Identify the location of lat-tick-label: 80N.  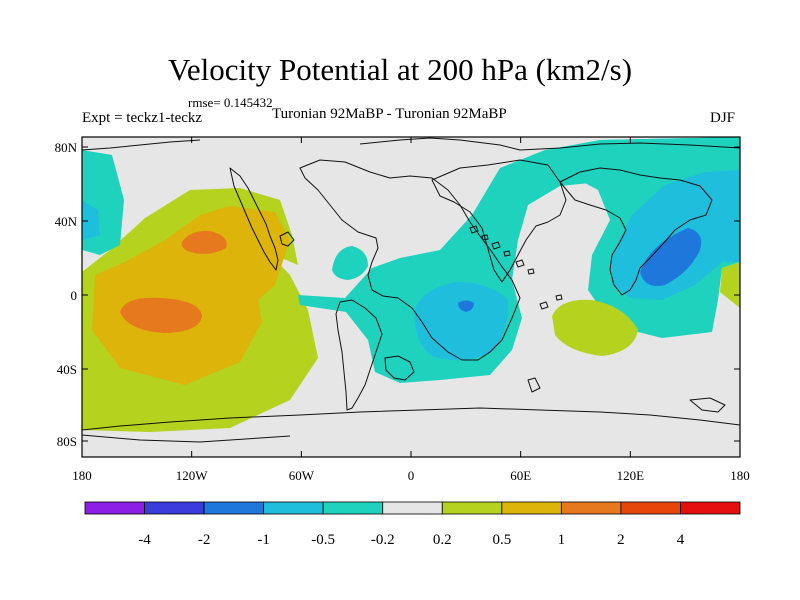
(66, 147).